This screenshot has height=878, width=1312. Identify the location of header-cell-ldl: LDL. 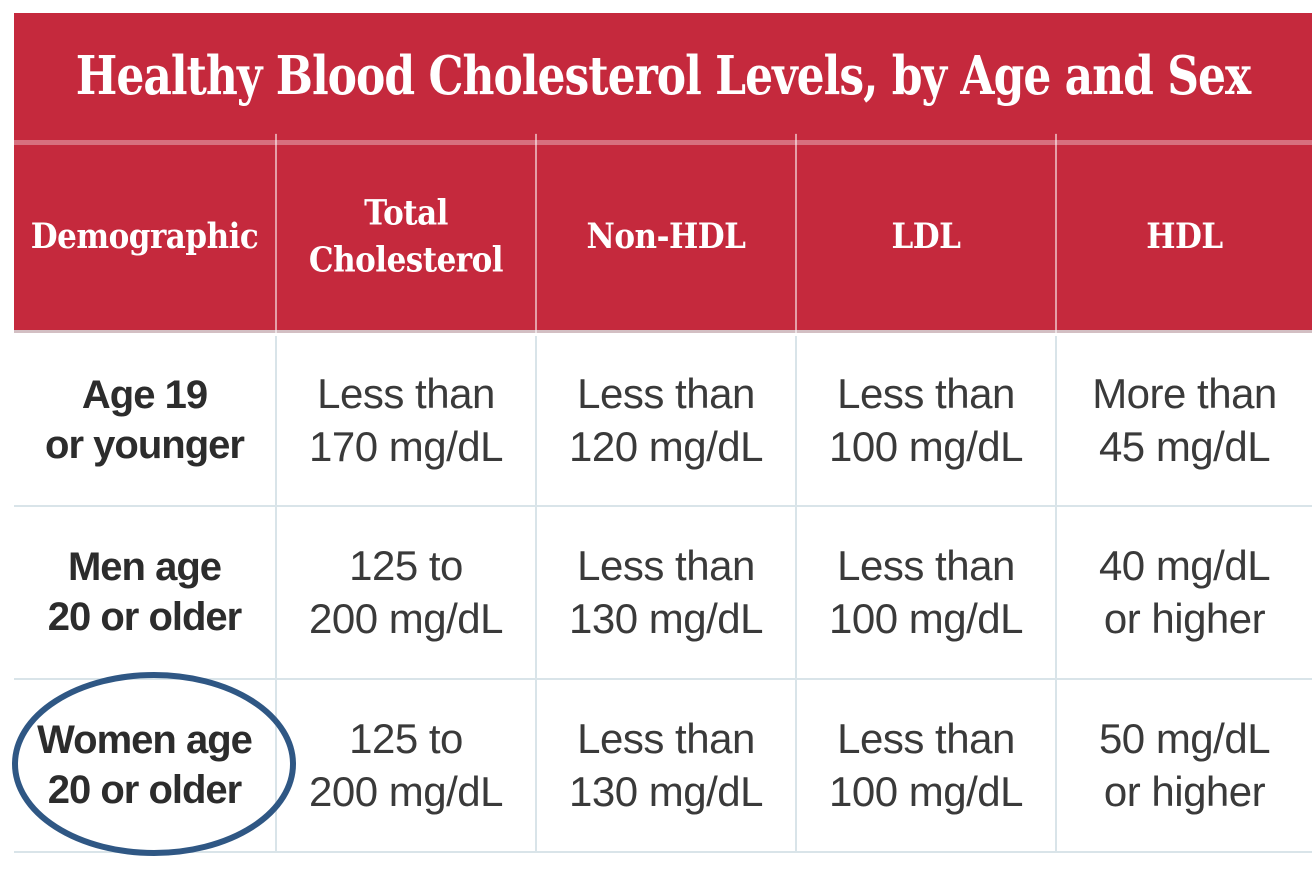
(925, 237).